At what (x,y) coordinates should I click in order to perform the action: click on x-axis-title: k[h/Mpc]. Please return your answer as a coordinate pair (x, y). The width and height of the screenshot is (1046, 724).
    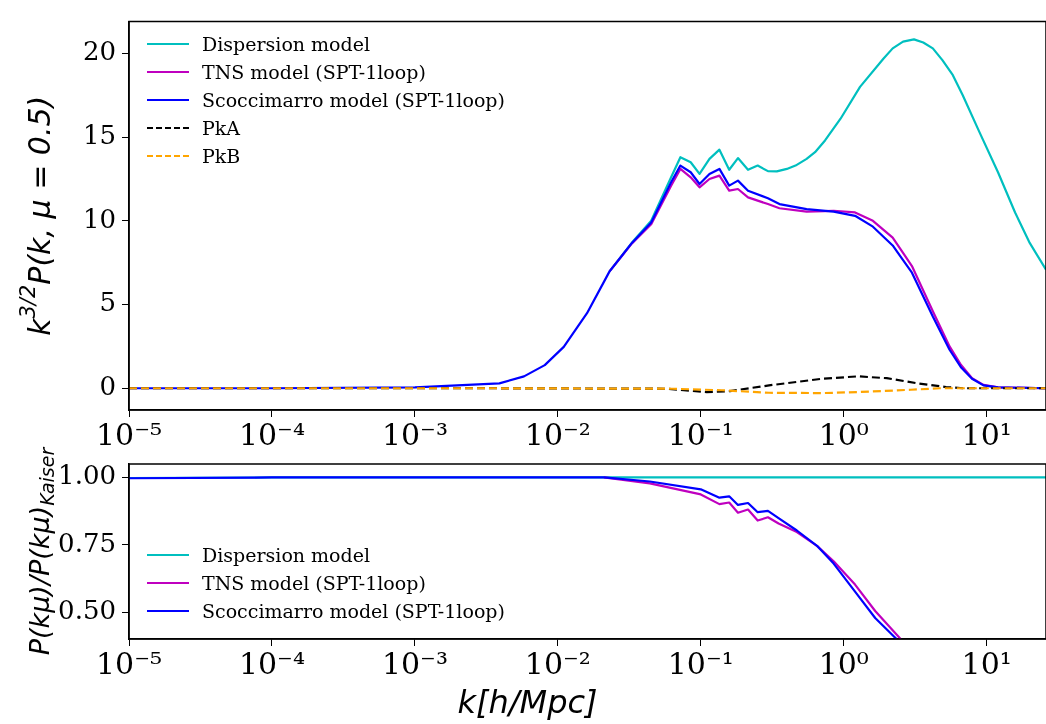
    Looking at the image, I should click on (527, 702).